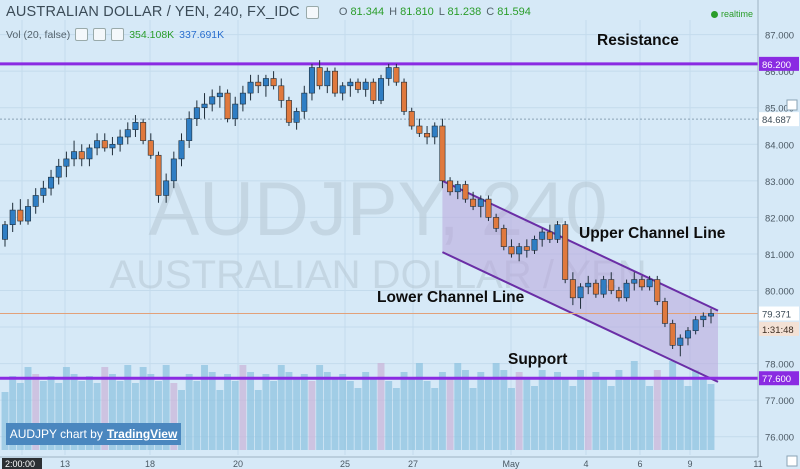 The height and width of the screenshot is (469, 800). What do you see at coordinates (451, 297) in the screenshot?
I see `lower-channel-label: Lower Channel Line` at bounding box center [451, 297].